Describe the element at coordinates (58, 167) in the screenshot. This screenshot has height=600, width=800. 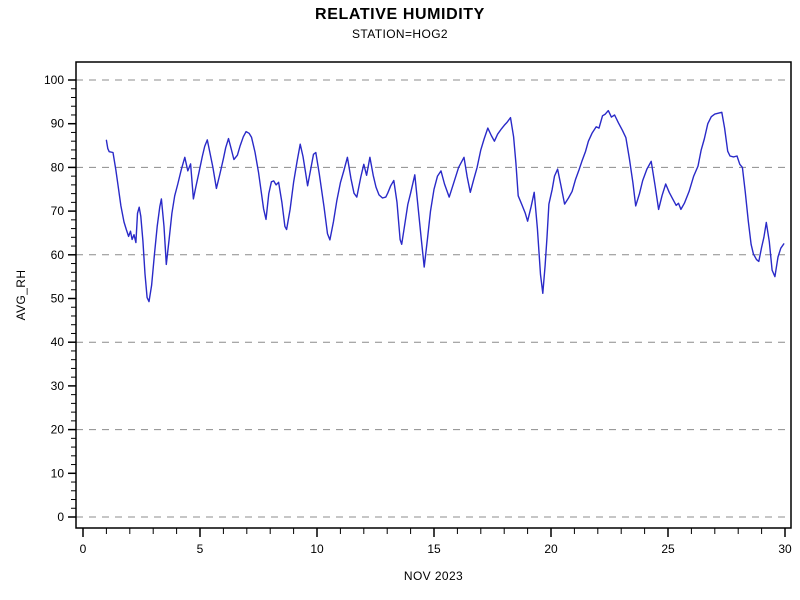
I see `y-tick-label: 80` at that location.